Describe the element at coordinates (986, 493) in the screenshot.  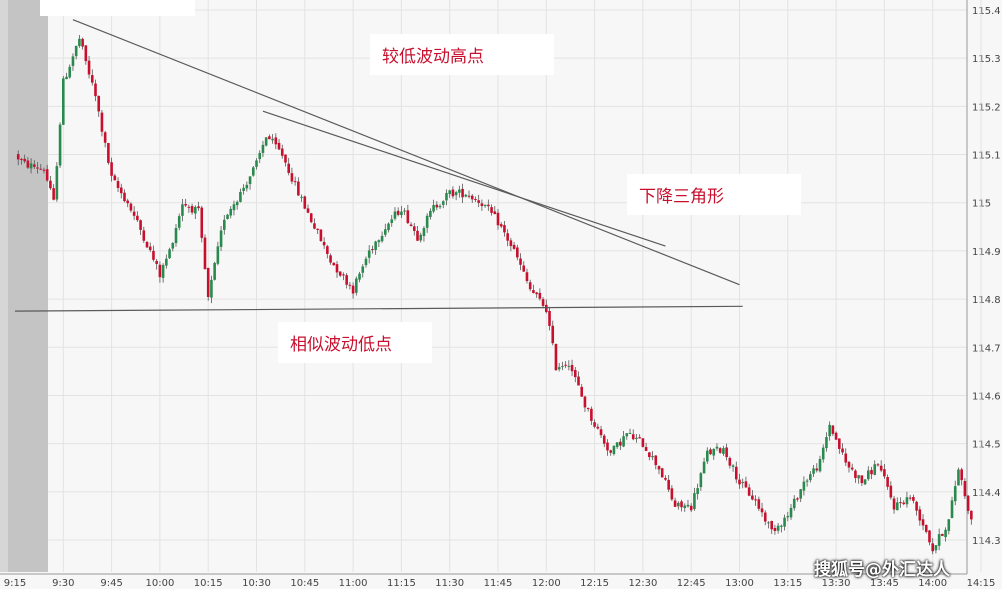
I see `y-tick-label: 114.4` at that location.